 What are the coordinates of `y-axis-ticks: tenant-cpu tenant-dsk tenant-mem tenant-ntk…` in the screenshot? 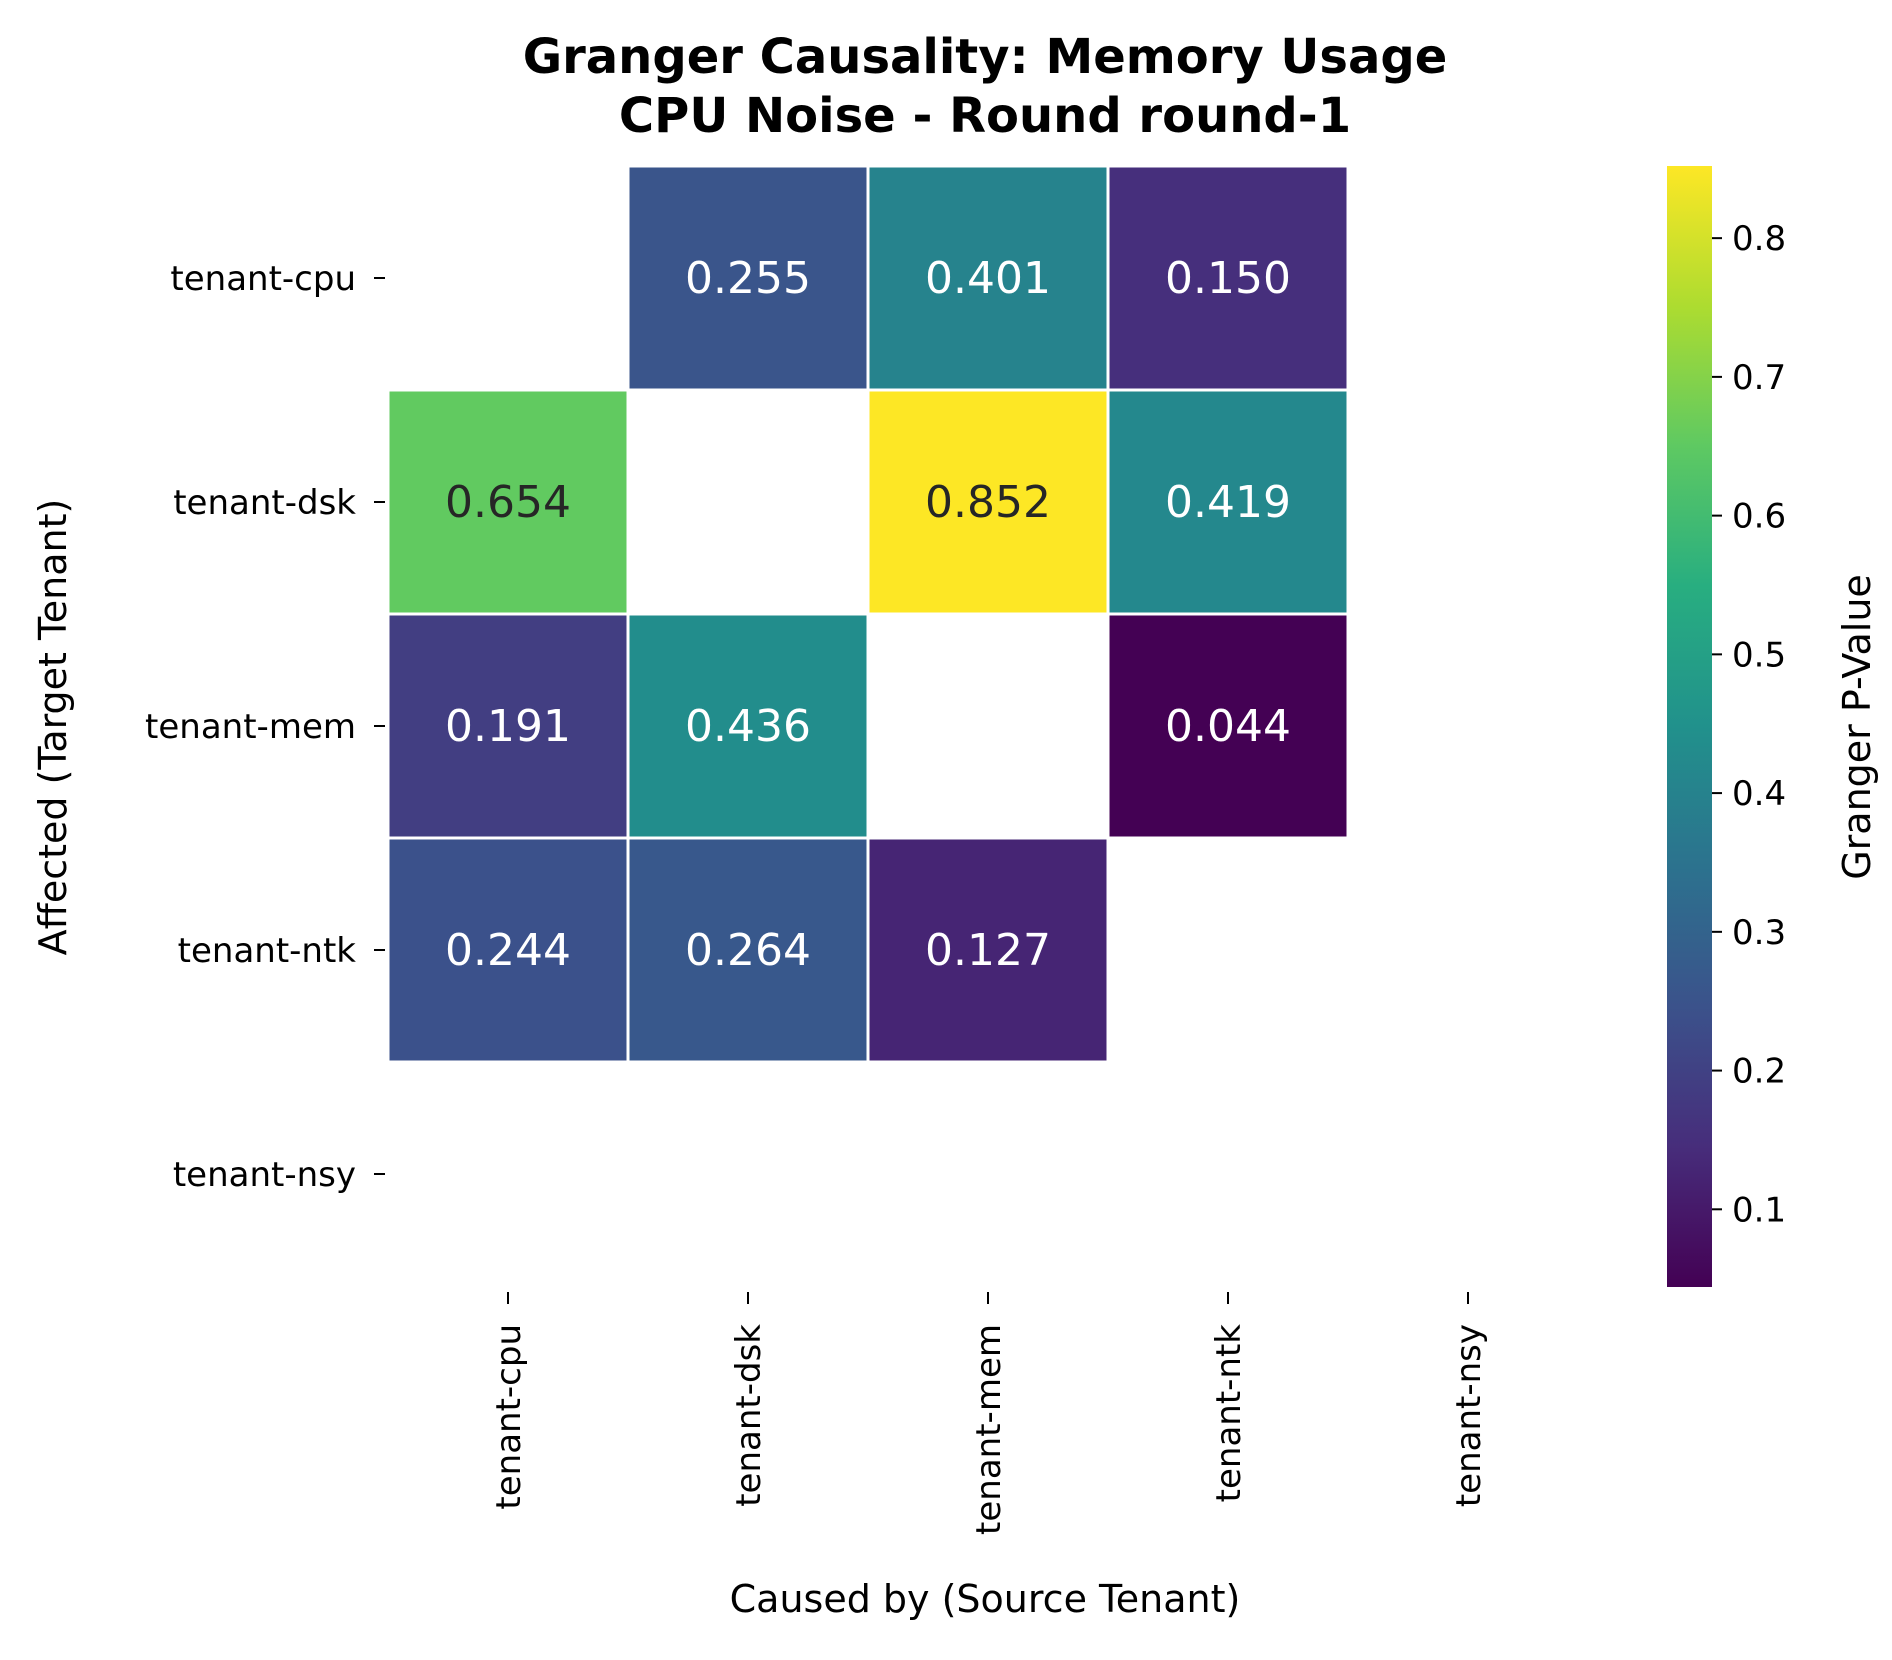 It's located at (265, 727).